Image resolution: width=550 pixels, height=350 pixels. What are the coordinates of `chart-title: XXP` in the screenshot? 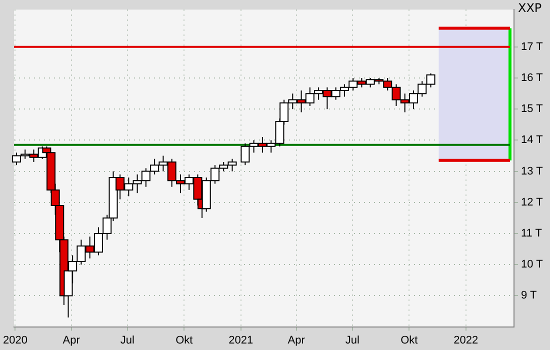 It's located at (530, 8).